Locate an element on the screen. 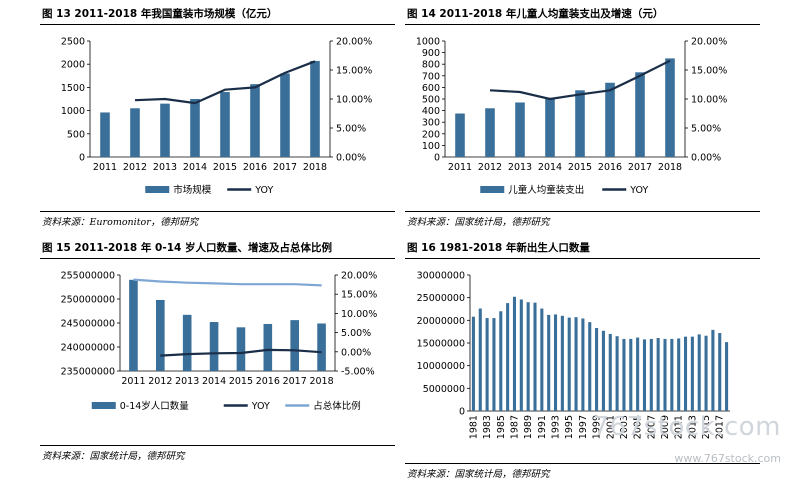 The width and height of the screenshot is (789, 482). y-tick-label-left: 300 is located at coordinates (431, 123).